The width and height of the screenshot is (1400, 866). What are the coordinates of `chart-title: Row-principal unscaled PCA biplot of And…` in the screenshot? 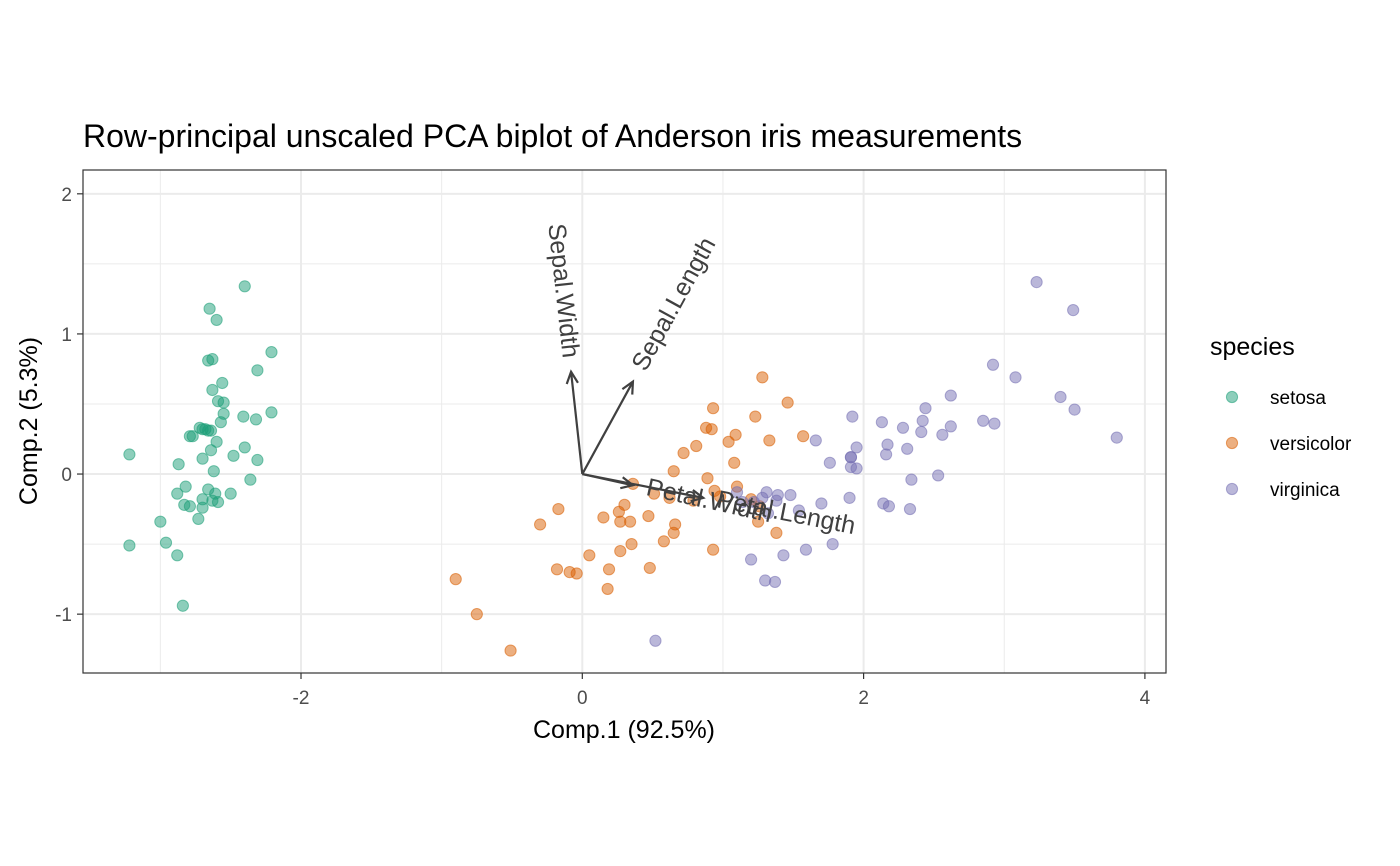 It's located at (552, 136).